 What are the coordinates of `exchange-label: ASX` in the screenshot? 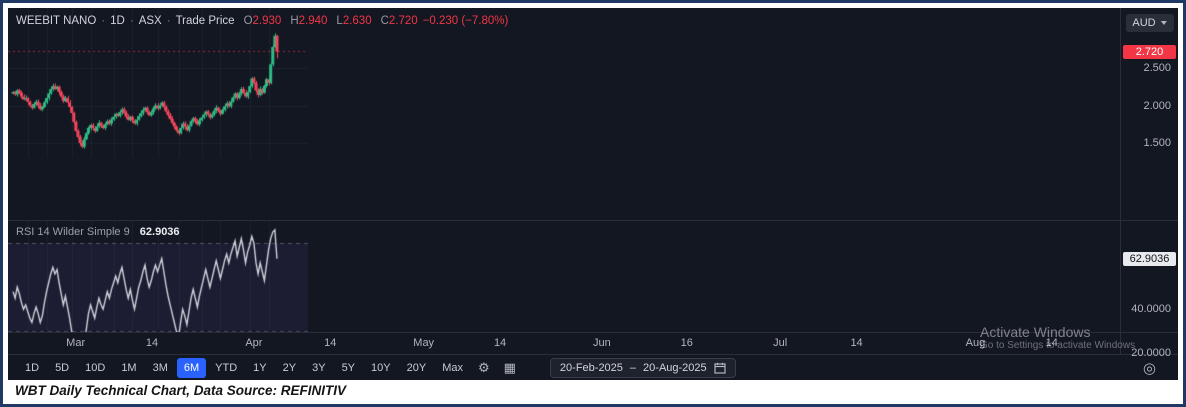 It's located at (150, 21).